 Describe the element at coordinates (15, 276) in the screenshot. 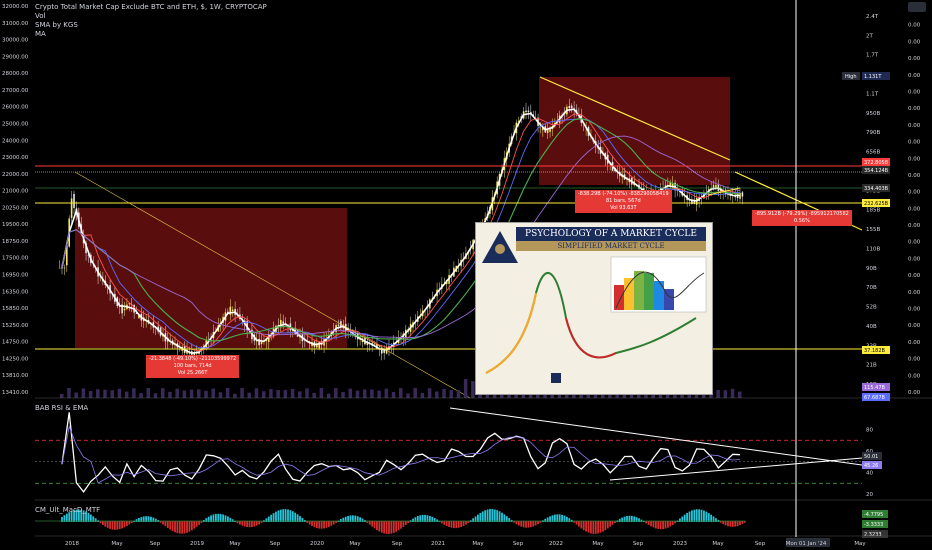

I see `y-tick-left: 16950.00` at that location.